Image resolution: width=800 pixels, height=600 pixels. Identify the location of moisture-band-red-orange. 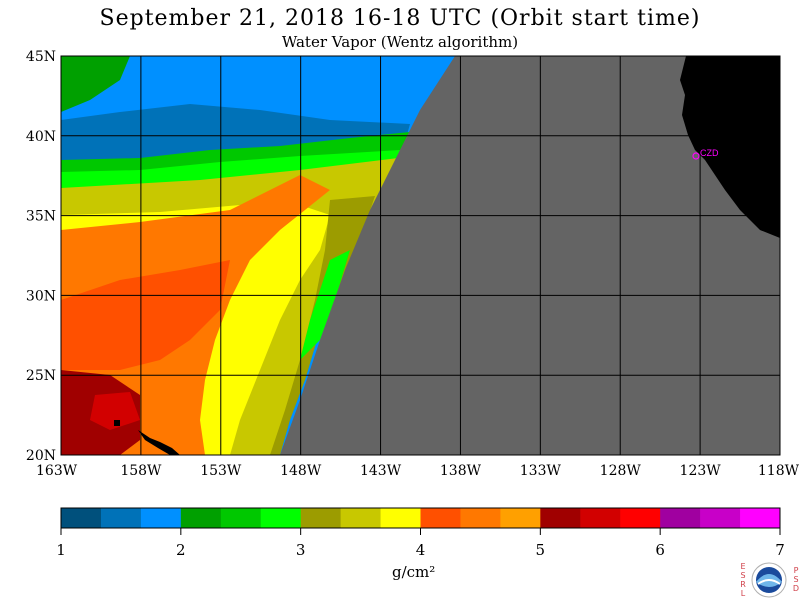
(145, 315).